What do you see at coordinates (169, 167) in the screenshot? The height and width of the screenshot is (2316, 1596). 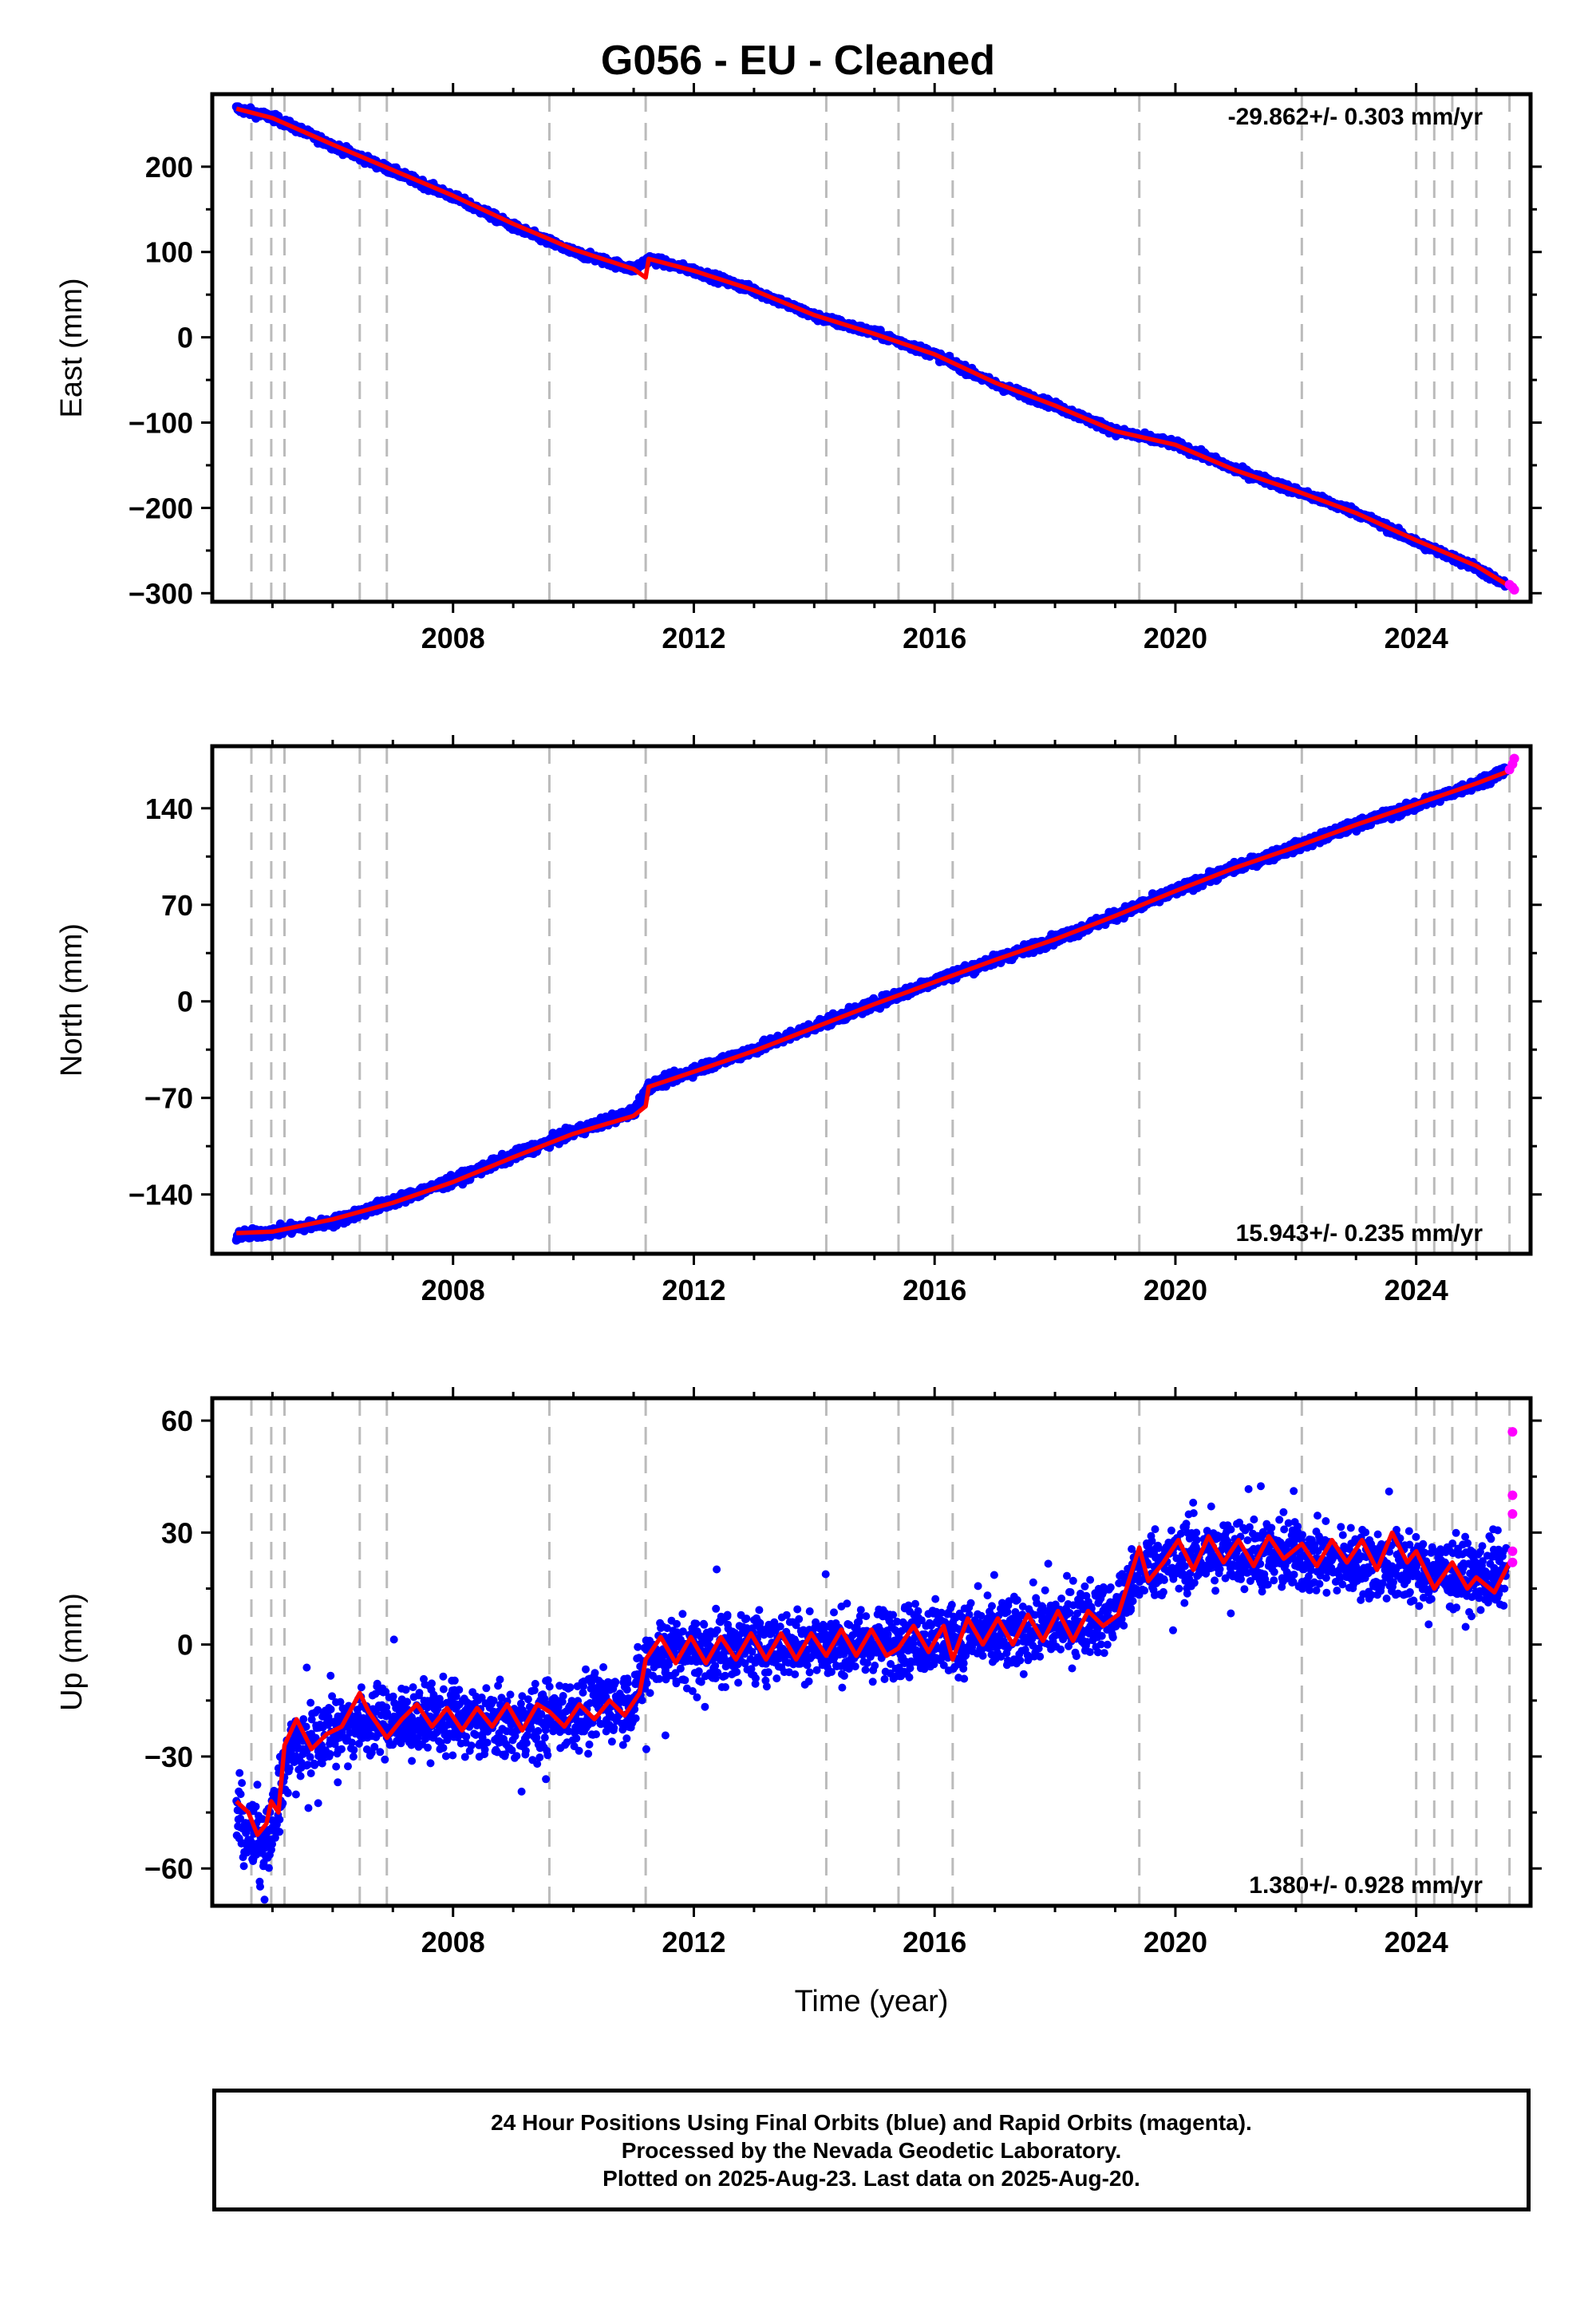 I see `y-tick-label: 200` at bounding box center [169, 167].